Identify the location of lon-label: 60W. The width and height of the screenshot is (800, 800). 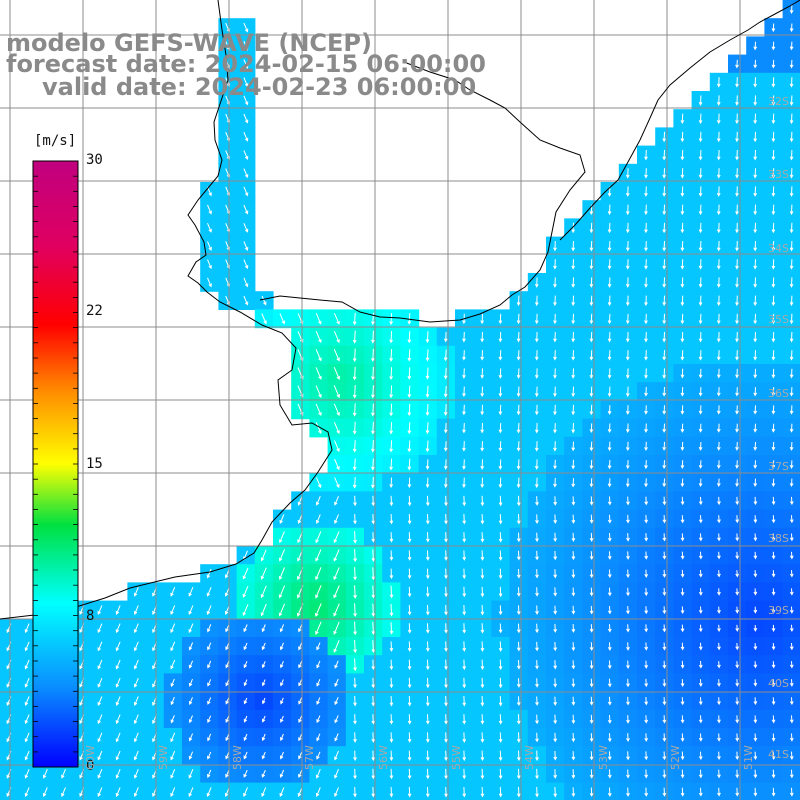
(90, 757).